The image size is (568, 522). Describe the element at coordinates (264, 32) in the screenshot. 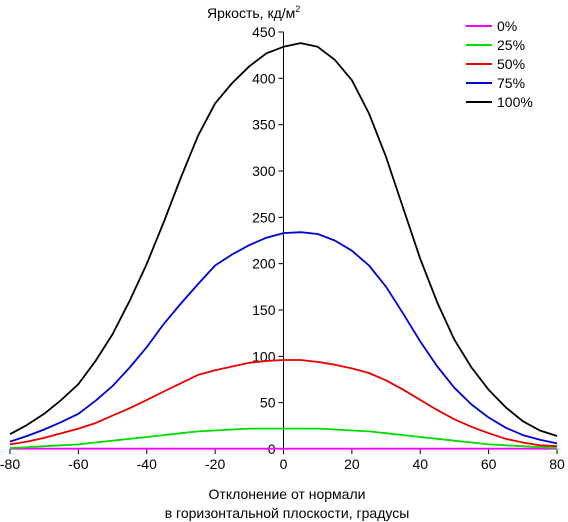

I see `y-tick-label: 450` at that location.